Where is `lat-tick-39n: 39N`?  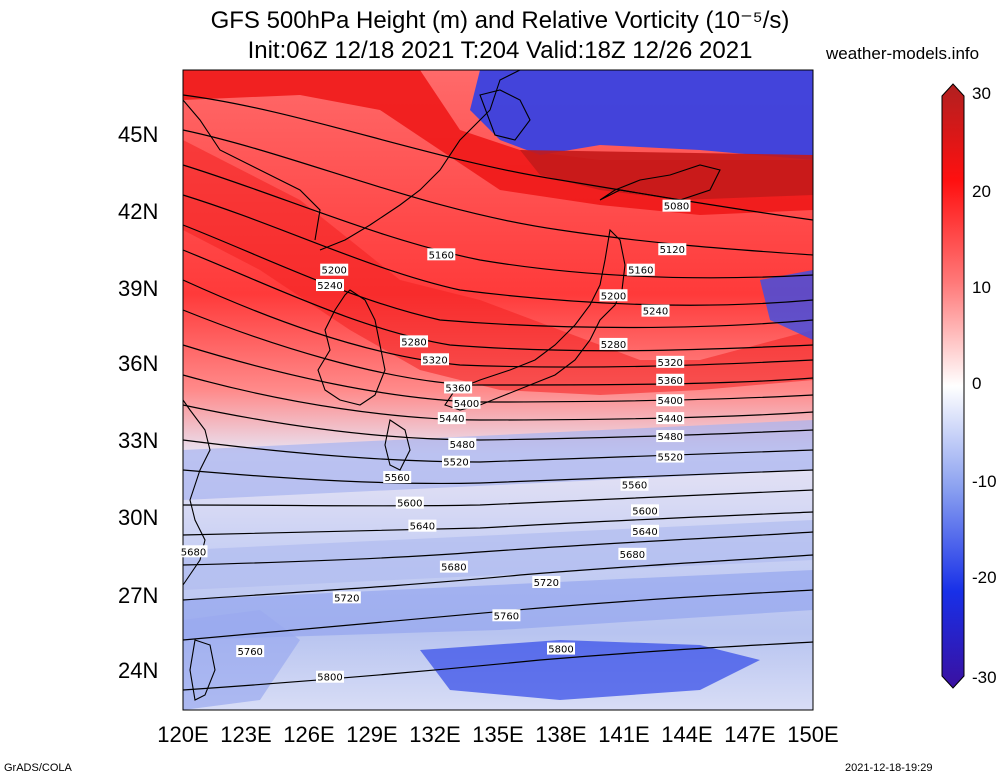
lat-tick-39n: 39N is located at coordinates (138, 288).